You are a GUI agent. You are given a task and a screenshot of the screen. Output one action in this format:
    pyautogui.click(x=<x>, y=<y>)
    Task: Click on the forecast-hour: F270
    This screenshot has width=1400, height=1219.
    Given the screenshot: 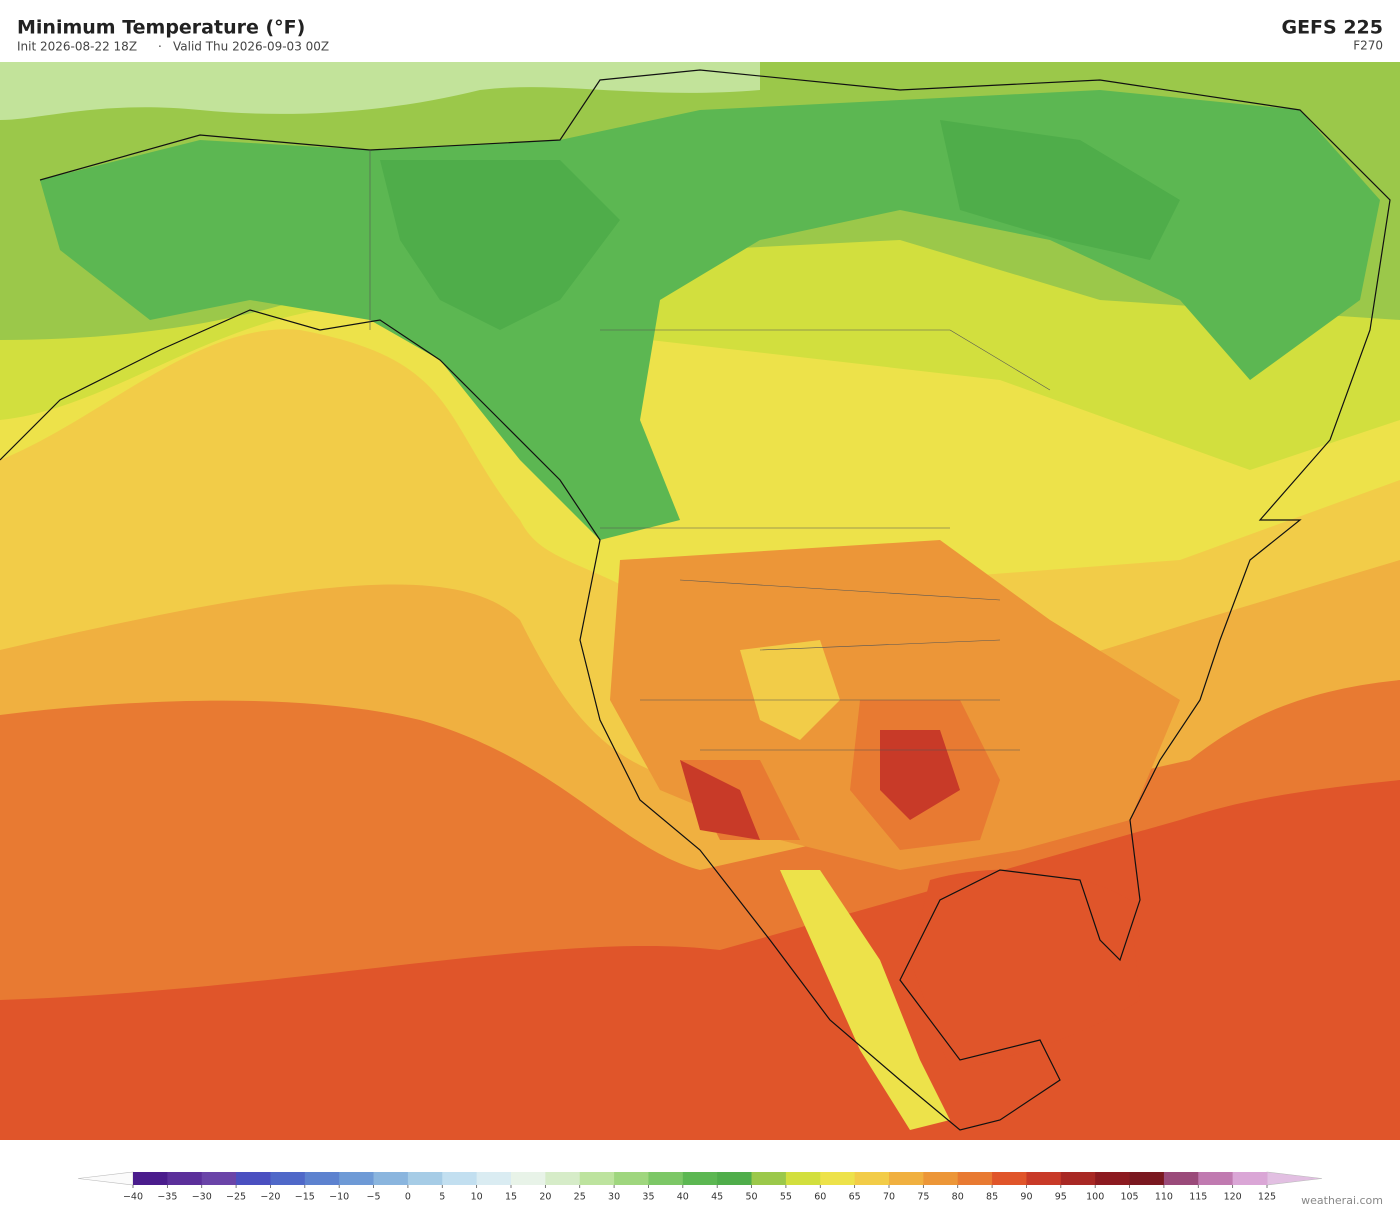 What is the action you would take?
    pyautogui.click(x=1368, y=46)
    